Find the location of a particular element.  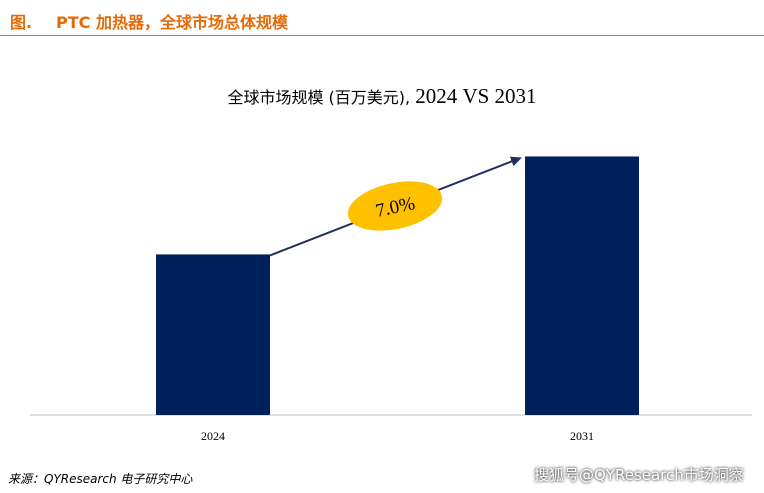

chart-title-cn: 全球市场规模 (百万美元), is located at coordinates (321, 97).